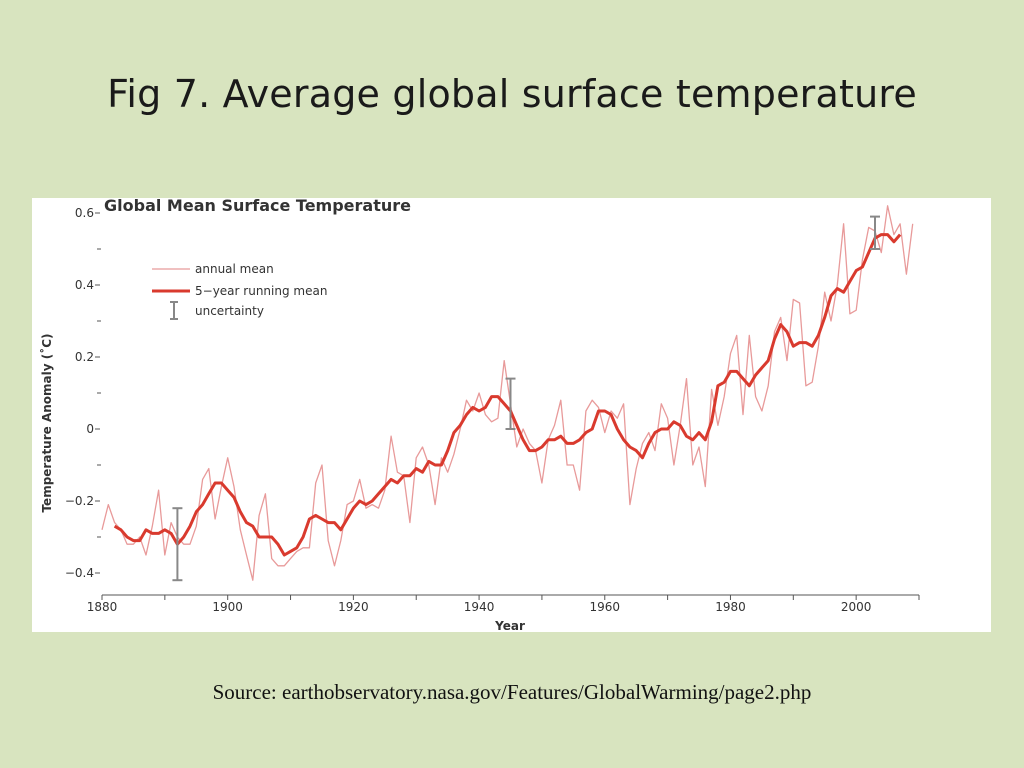 Image resolution: width=1024 pixels, height=768 pixels. I want to click on x-axis-label: Year, so click(509, 625).